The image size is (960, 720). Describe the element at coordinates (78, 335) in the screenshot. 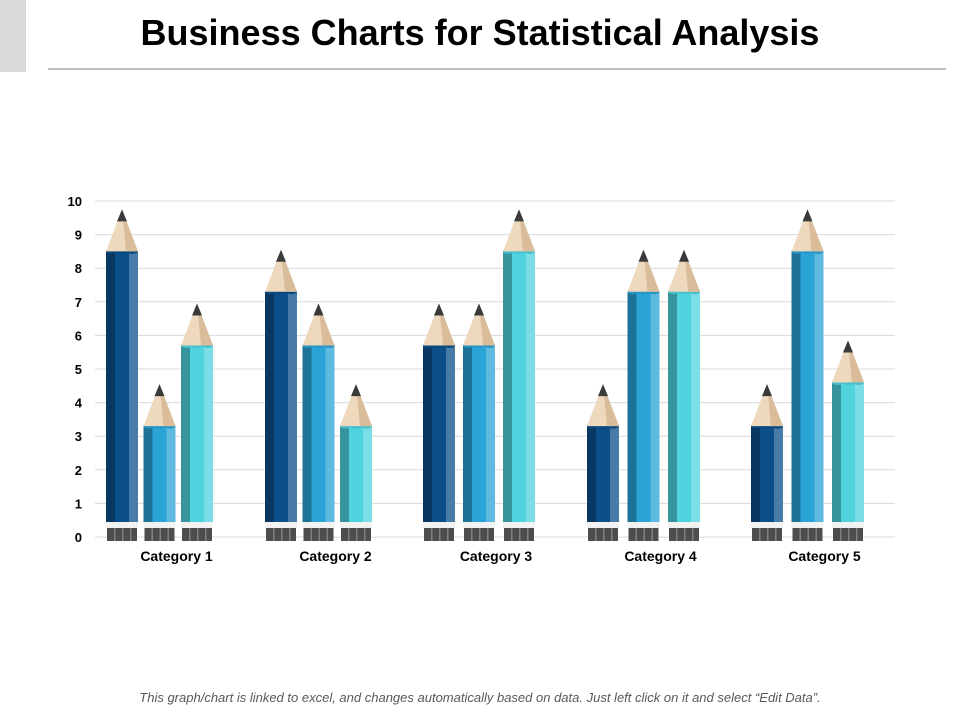

I see `y-tick-label: 6` at that location.